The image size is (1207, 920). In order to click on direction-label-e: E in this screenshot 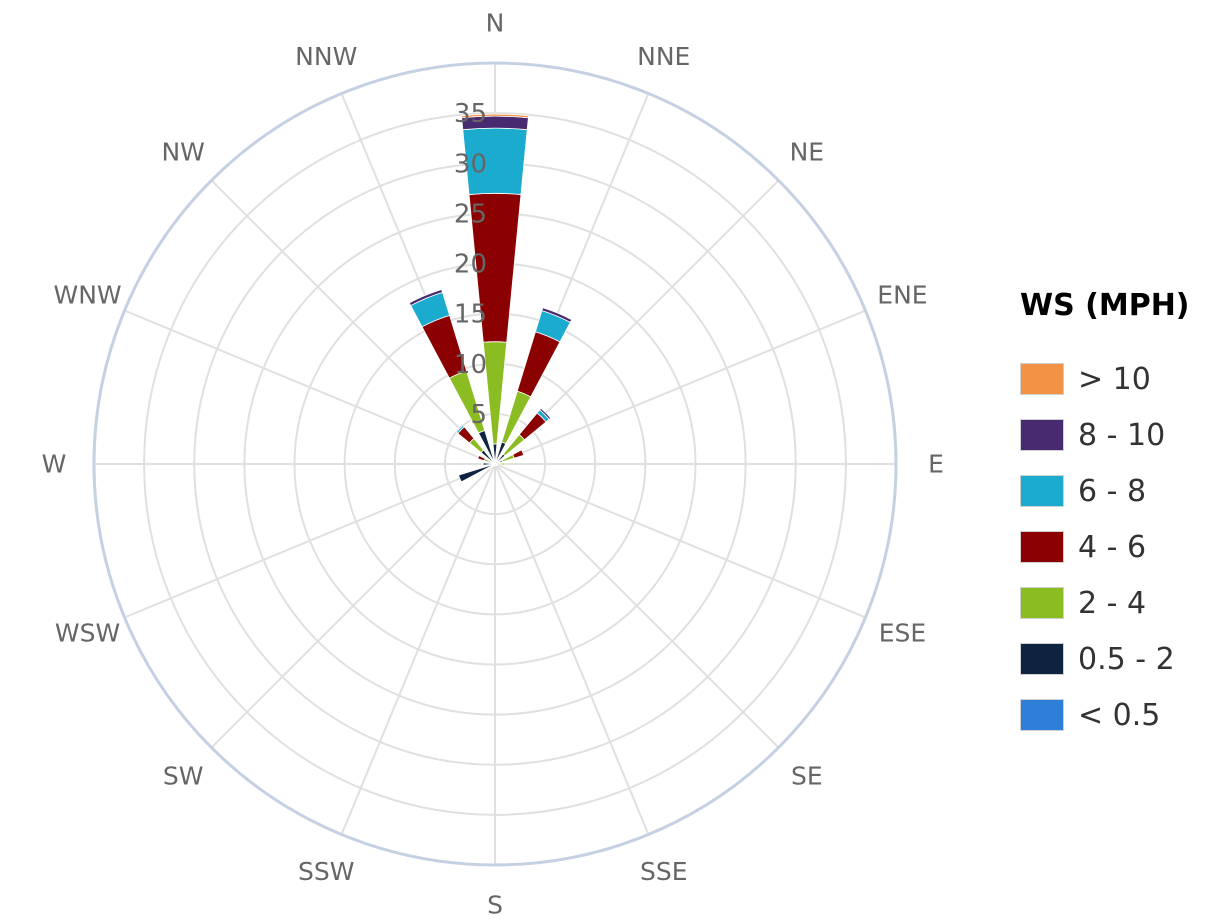, I will do `click(936, 464)`.